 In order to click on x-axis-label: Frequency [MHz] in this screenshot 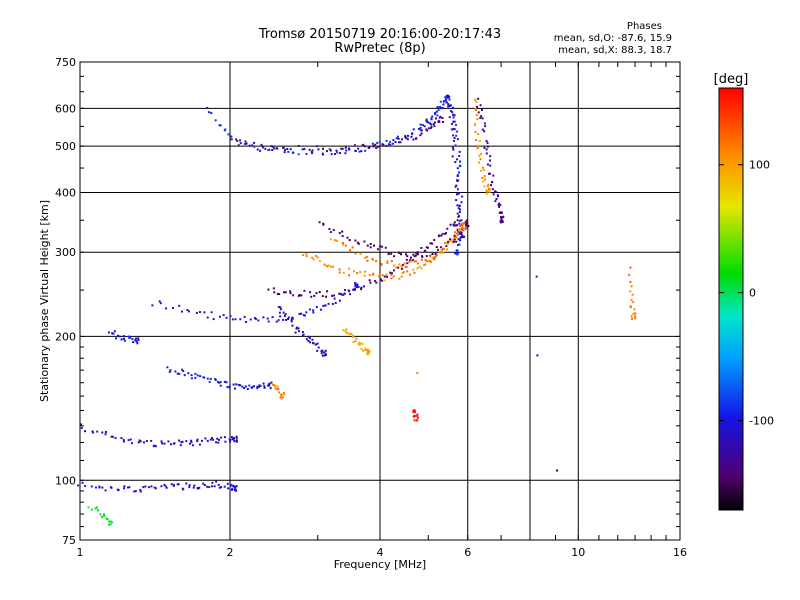, I will do `click(380, 564)`.